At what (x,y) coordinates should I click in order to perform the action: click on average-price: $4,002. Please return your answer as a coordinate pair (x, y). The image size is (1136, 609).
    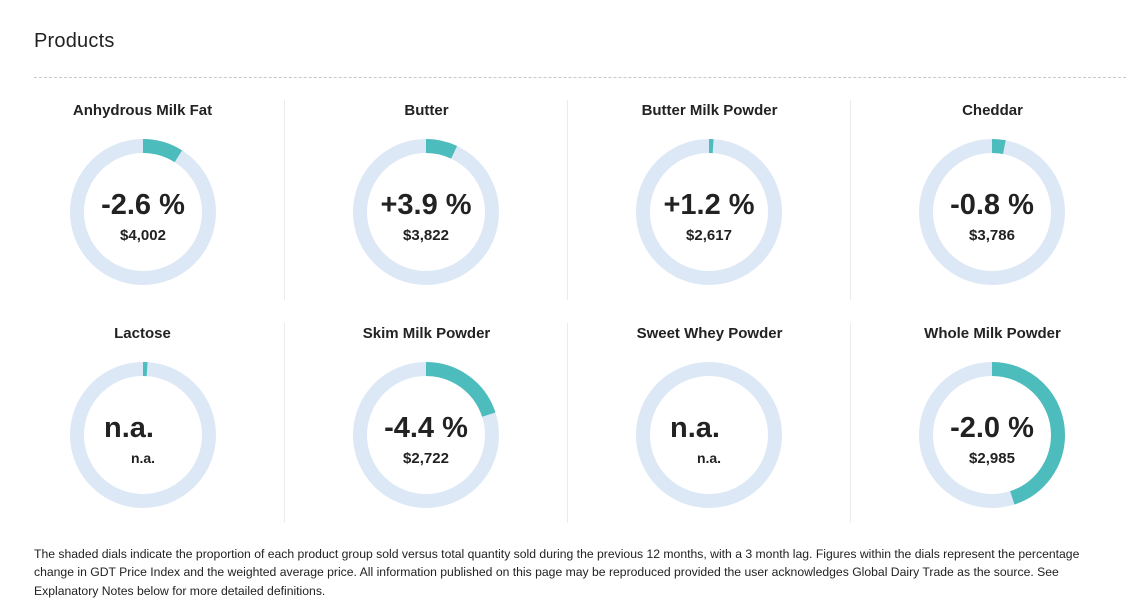
    Looking at the image, I should click on (143, 235).